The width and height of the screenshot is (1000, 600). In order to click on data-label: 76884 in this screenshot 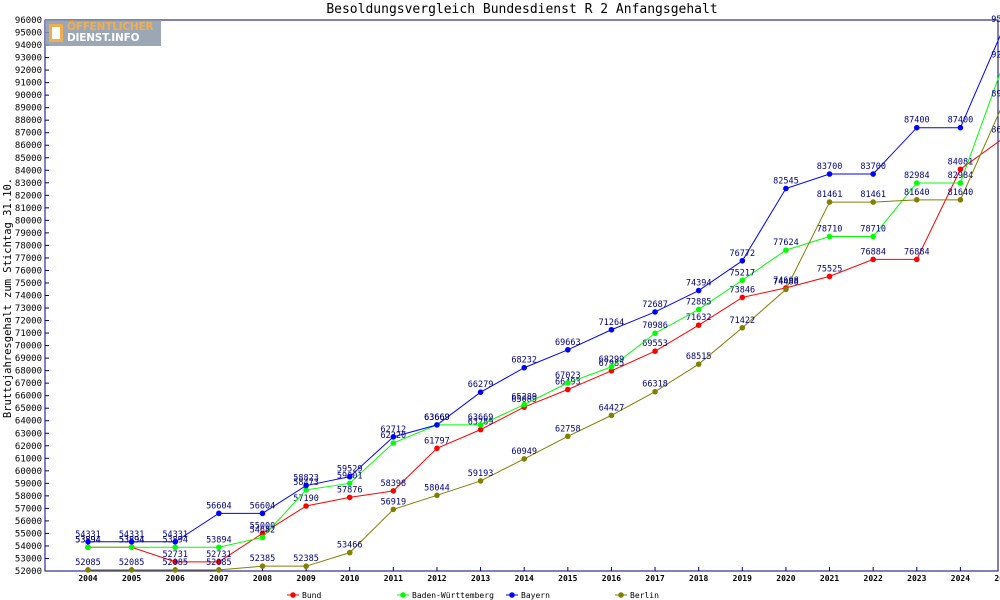, I will do `click(873, 252)`.